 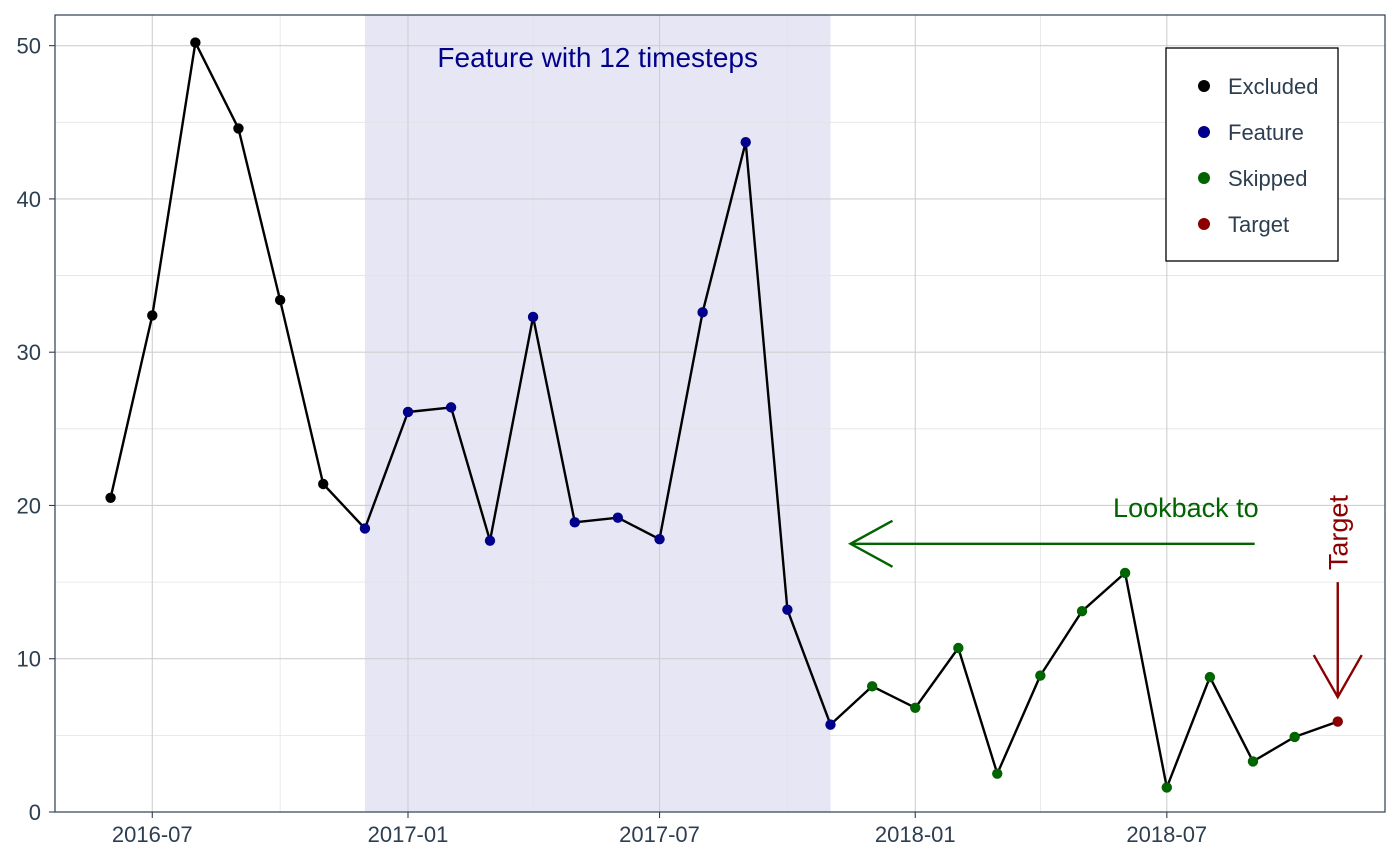 What do you see at coordinates (1266, 132) in the screenshot?
I see `legend-label-feature: Feature` at bounding box center [1266, 132].